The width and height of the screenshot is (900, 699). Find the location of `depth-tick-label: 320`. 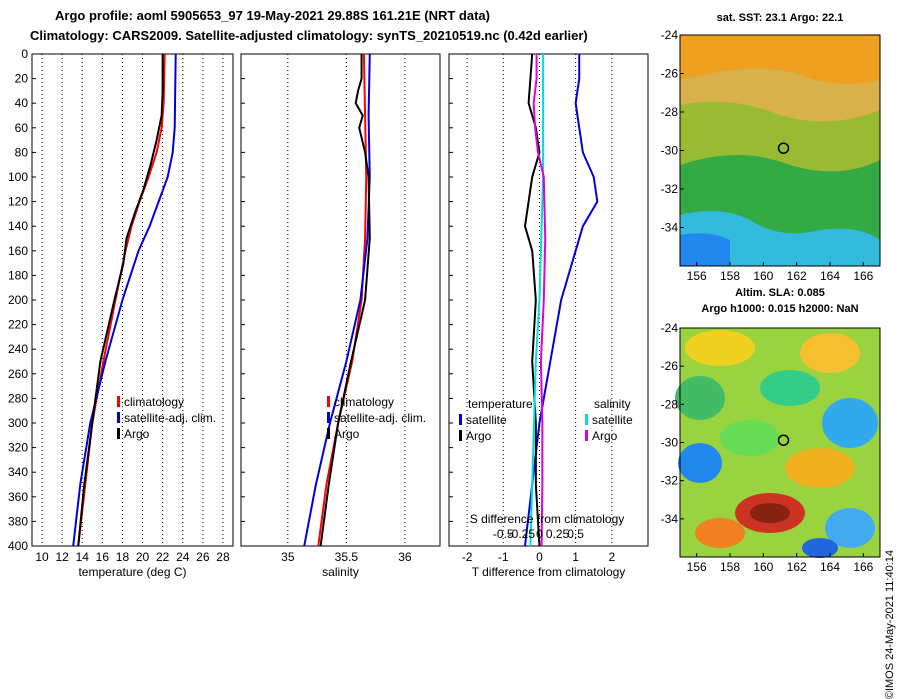

depth-tick-label: 320 is located at coordinates (18, 448).